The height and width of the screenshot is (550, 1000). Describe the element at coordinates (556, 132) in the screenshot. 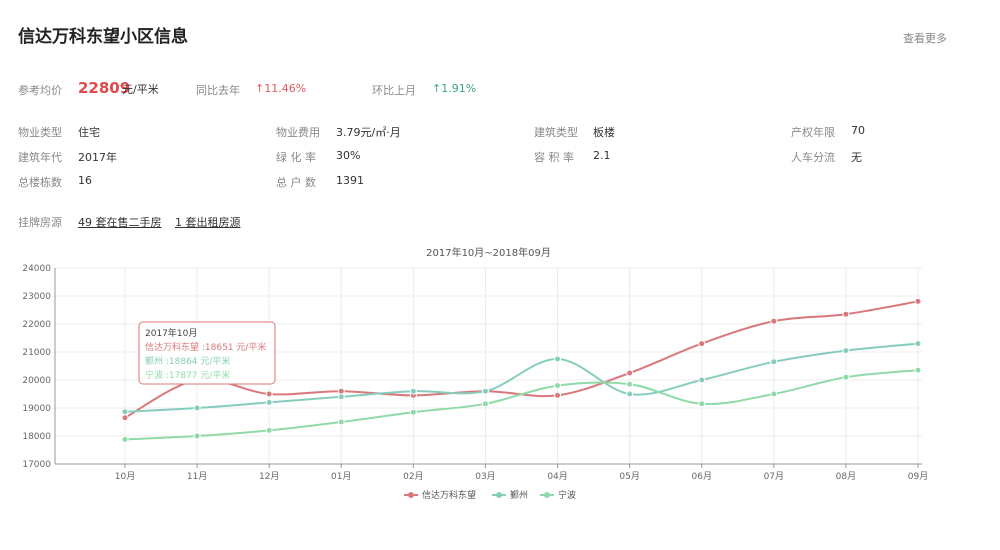

I see `building-type-label: 建筑类型` at that location.